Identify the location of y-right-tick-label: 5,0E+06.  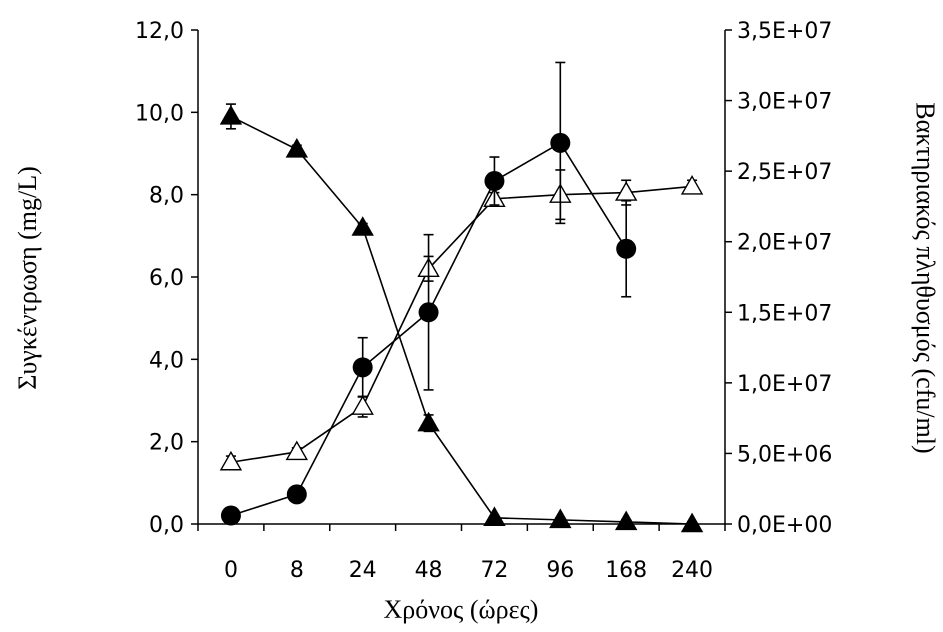
(784, 454).